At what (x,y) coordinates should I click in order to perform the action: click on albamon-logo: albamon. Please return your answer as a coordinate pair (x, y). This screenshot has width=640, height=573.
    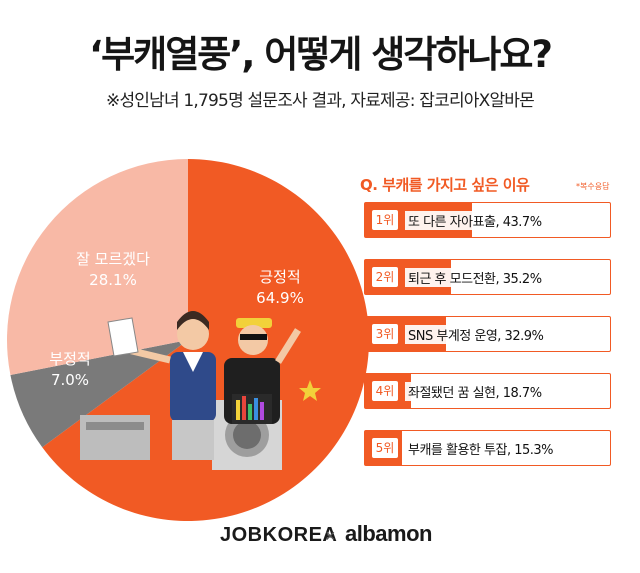
    Looking at the image, I should click on (388, 533).